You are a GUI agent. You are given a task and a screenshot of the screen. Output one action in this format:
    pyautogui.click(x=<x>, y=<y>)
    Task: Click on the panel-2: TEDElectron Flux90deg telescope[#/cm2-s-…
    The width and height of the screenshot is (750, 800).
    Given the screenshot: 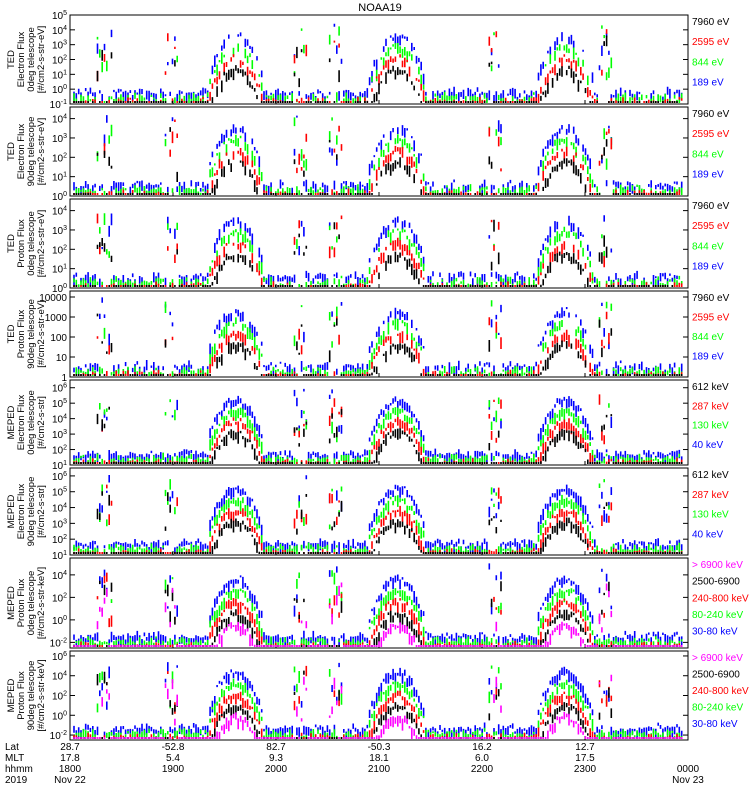 What is the action you would take?
    pyautogui.click(x=368, y=154)
    